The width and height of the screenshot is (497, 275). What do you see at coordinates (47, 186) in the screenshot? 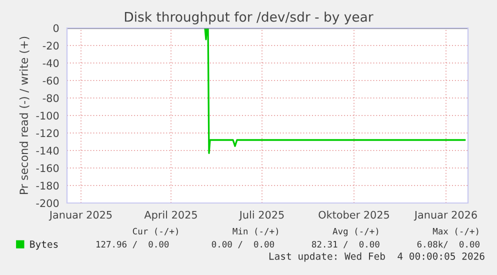
I see `y-tick-label: -180` at bounding box center [47, 186].